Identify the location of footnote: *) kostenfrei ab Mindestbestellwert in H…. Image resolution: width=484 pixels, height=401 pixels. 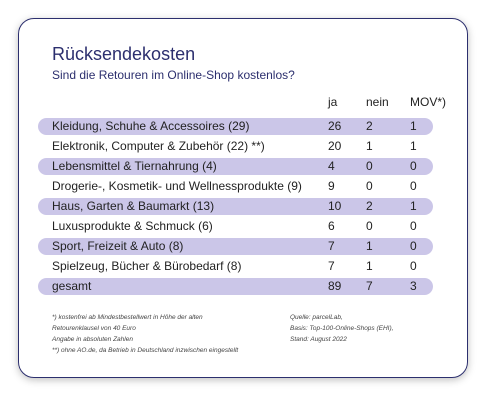
(127, 317).